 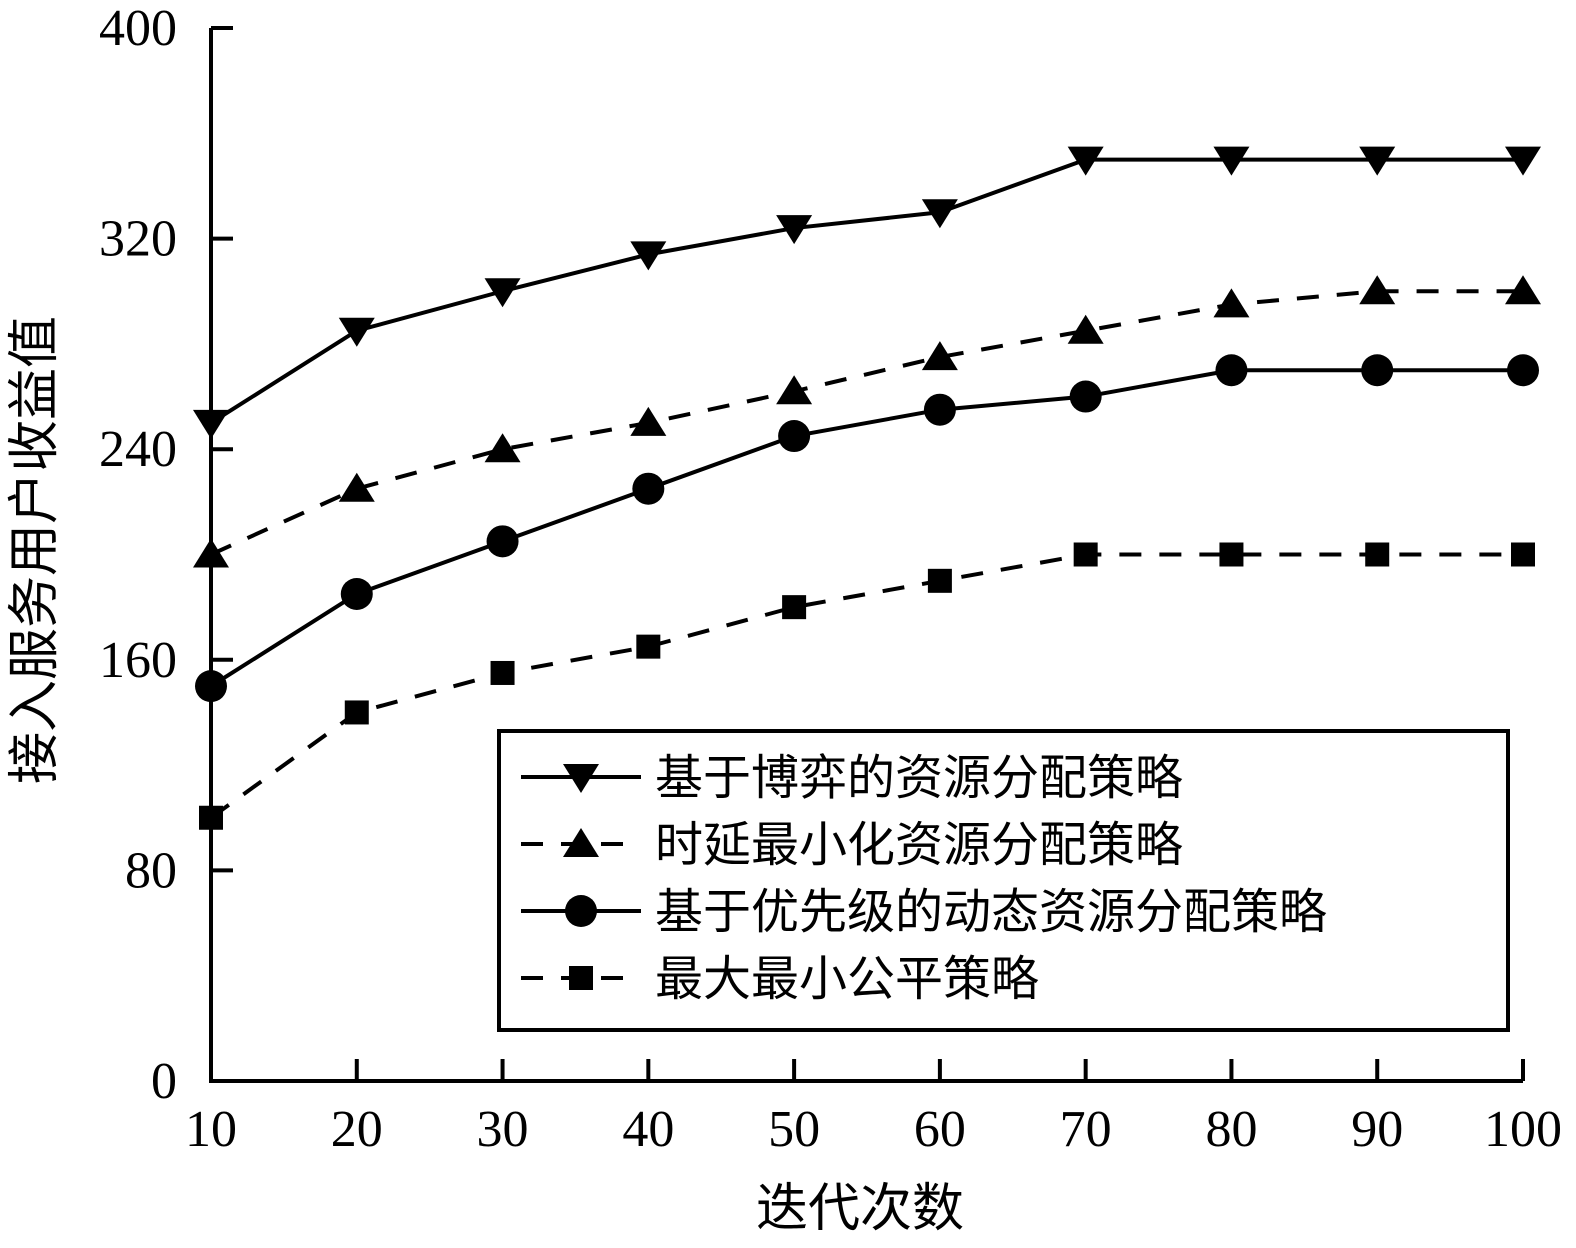 I want to click on x-tick-label-50: 50, so click(x=794, y=1129).